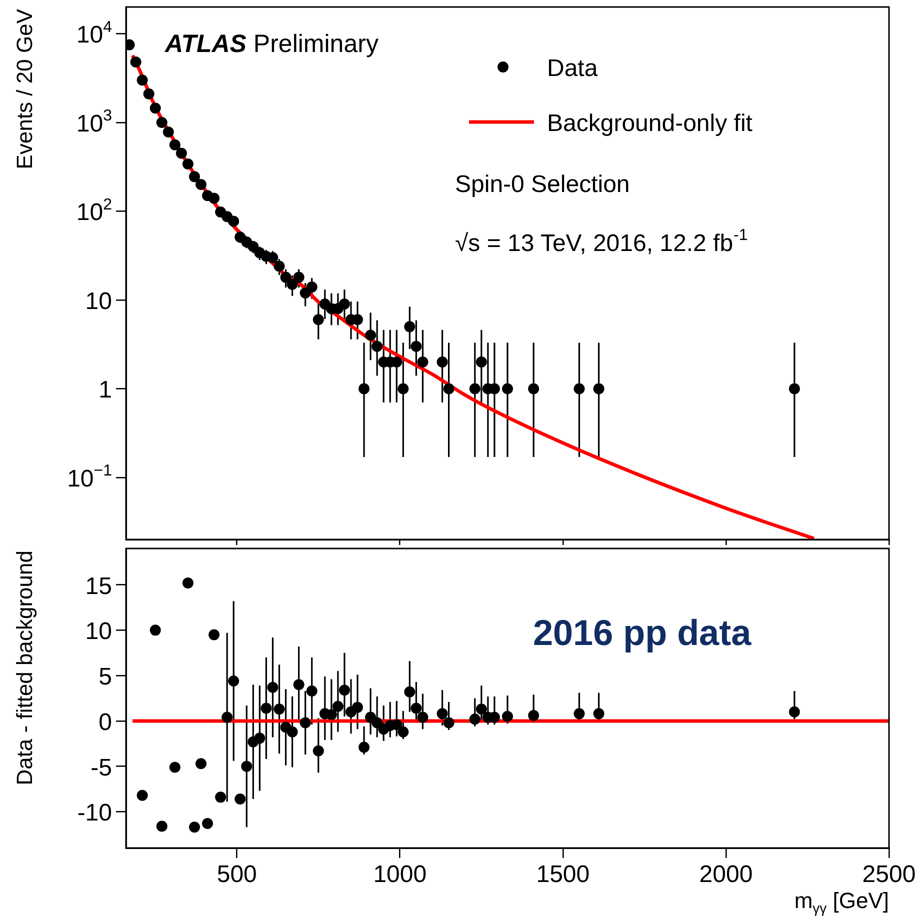 Image resolution: width=920 pixels, height=916 pixels. Describe the element at coordinates (236, 874) in the screenshot. I see `x-tick-label: 500` at that location.